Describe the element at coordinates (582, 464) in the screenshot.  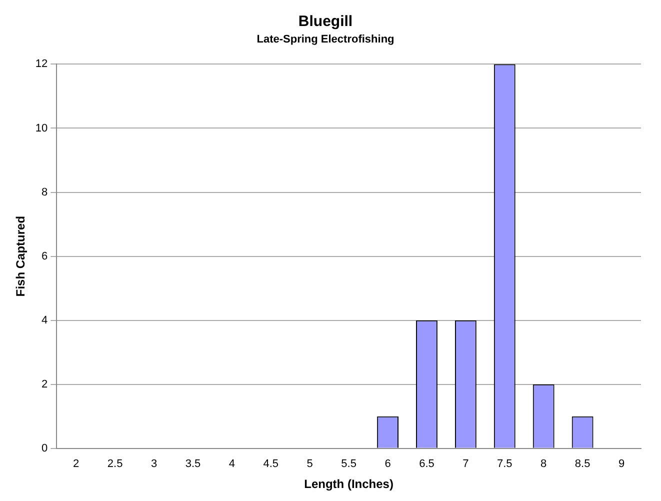
I see `x-tick-label: 8.5` at that location.